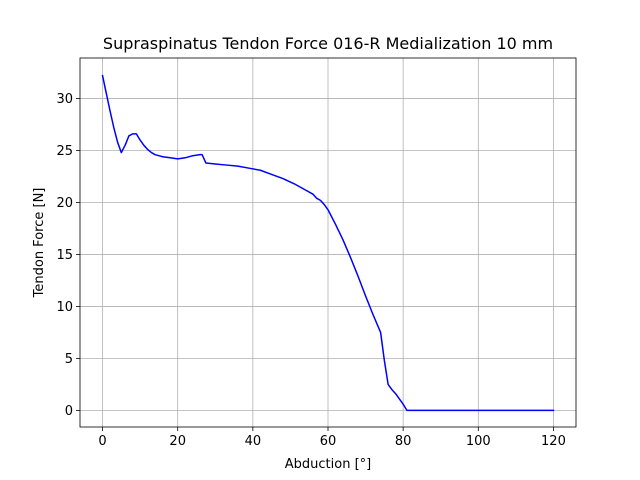  What do you see at coordinates (69, 411) in the screenshot?
I see `y-tick-label: 0` at bounding box center [69, 411].